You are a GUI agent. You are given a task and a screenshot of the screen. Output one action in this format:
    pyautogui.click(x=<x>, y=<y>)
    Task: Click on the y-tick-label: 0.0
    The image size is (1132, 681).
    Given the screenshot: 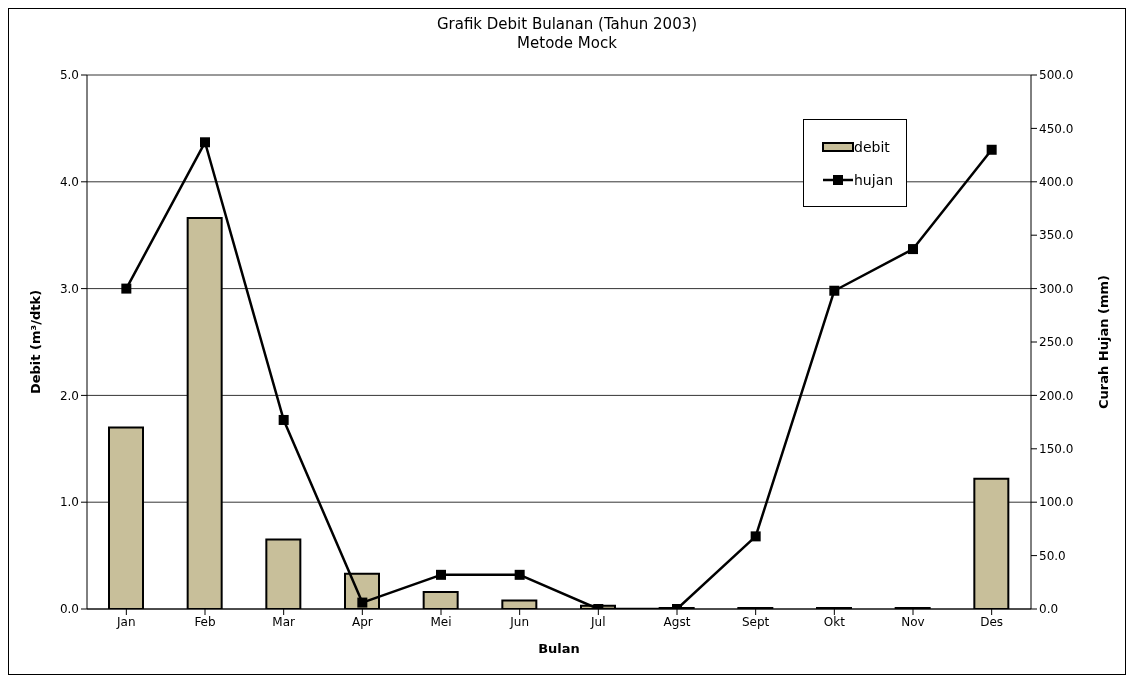 What is the action you would take?
    pyautogui.click(x=69, y=609)
    